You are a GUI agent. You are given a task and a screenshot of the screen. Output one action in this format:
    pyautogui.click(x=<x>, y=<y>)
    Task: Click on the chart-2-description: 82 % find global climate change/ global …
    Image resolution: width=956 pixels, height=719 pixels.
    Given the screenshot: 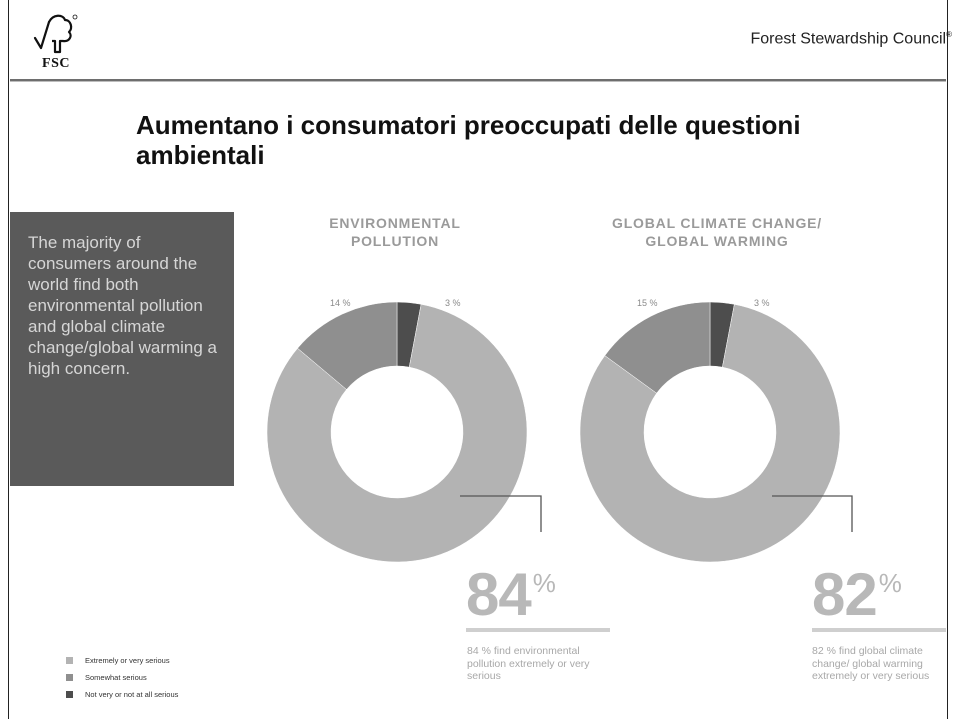 What is the action you would take?
    pyautogui.click(x=871, y=663)
    